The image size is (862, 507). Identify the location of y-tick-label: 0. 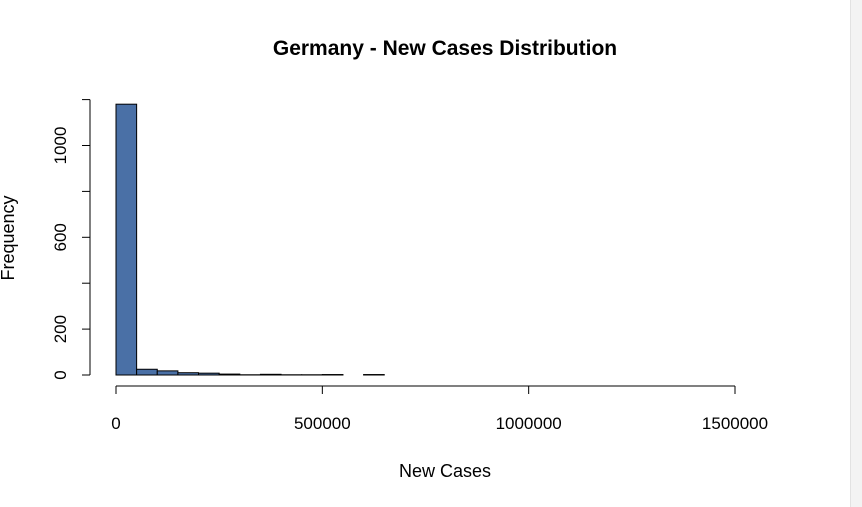
(60, 374).